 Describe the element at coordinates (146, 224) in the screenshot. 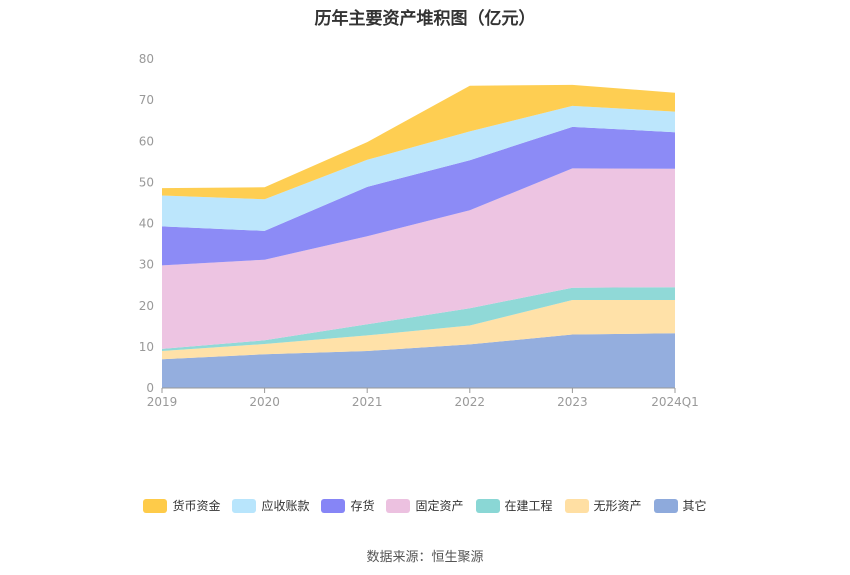

I see `y-tick-label: 40` at that location.